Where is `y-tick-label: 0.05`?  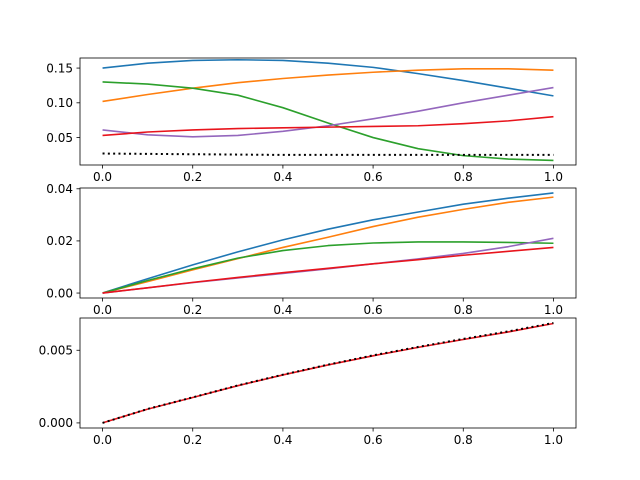 y-tick-label: 0.05 is located at coordinates (59, 138).